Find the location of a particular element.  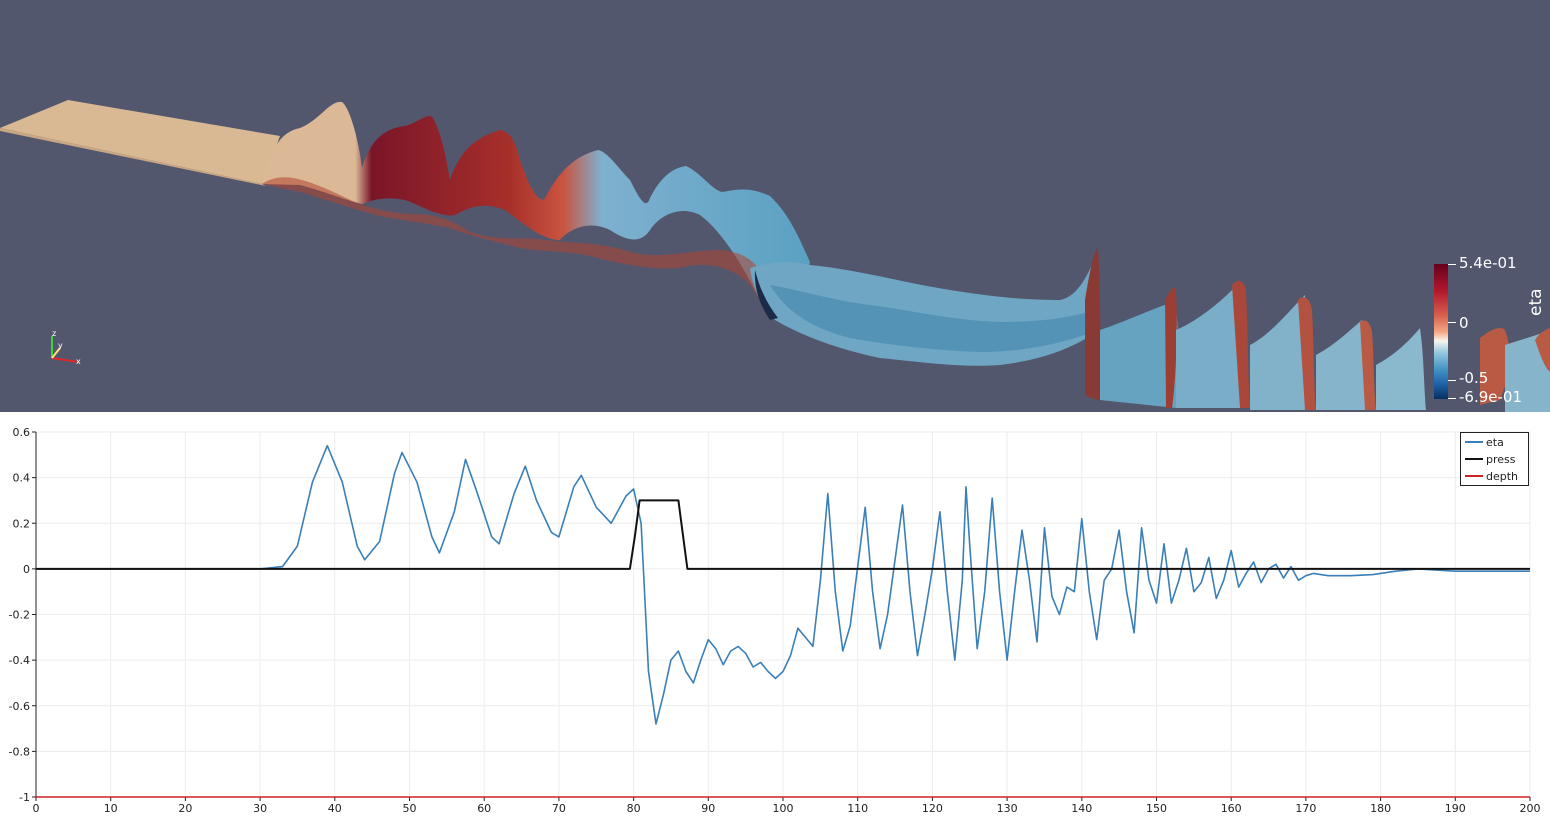

legend-item-eta: eta is located at coordinates (1484, 442).